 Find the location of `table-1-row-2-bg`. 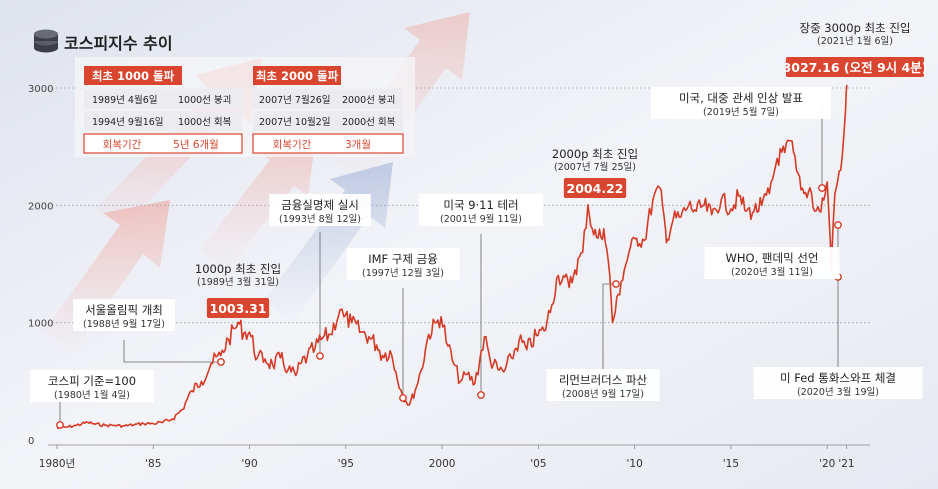

table-1-row-2-bg is located at coordinates (163, 121).